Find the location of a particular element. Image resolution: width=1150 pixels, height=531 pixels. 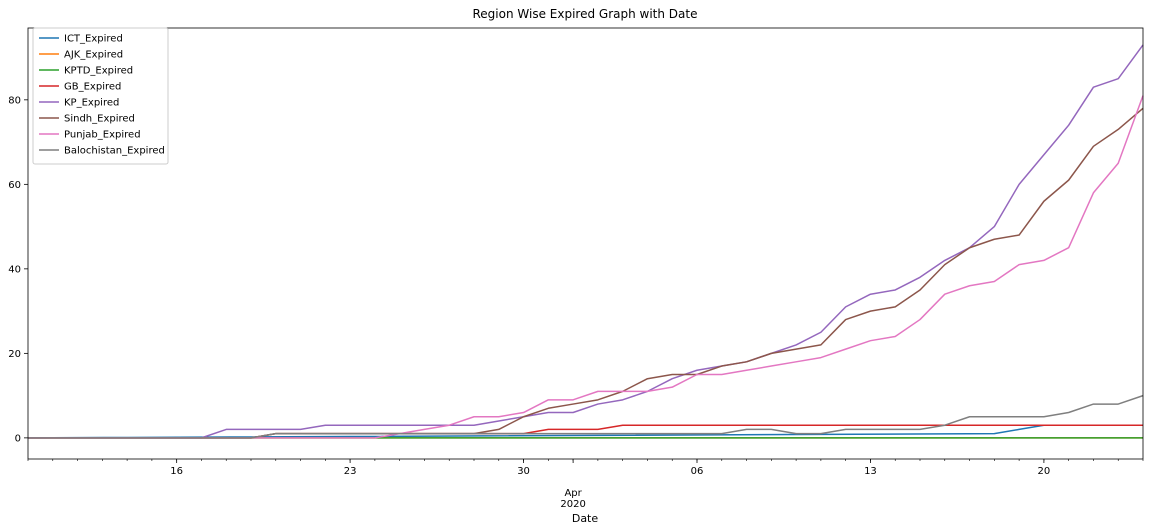

legend-label: Sindh_Expired is located at coordinates (99, 119).